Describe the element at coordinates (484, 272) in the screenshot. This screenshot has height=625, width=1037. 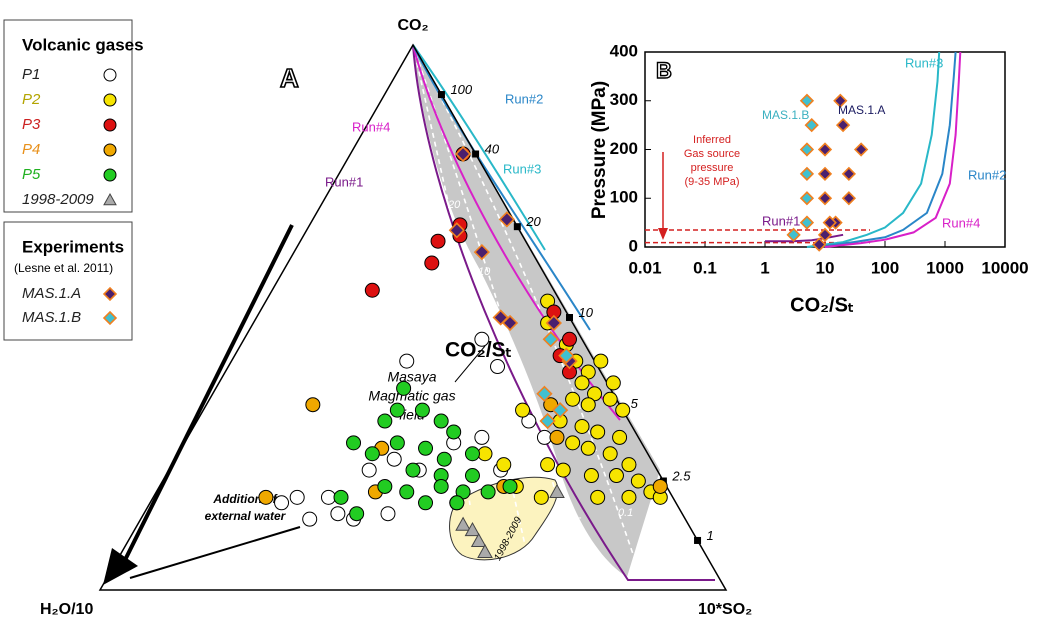
I see `iso-label: 10` at that location.